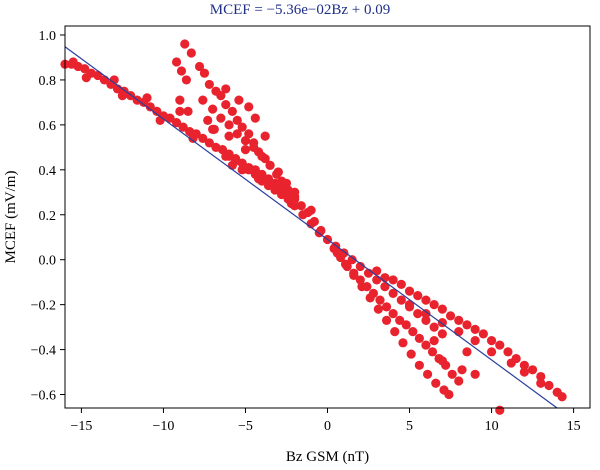 The width and height of the screenshot is (600, 470). I want to click on y-tick-label: −0.6, so click(43, 396).